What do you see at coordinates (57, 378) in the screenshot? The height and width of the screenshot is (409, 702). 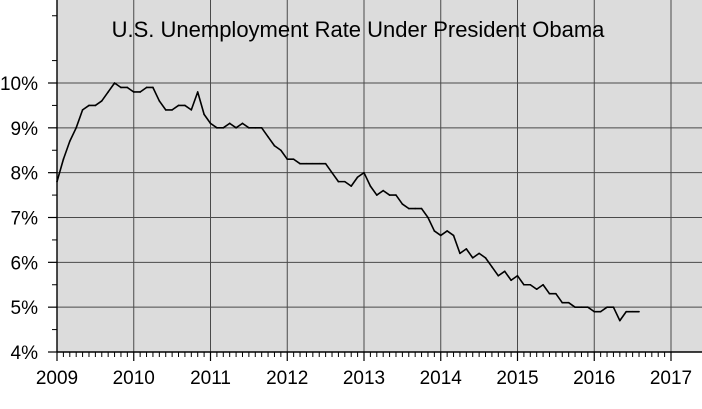 I see `x-tick-label: 2009` at bounding box center [57, 378].